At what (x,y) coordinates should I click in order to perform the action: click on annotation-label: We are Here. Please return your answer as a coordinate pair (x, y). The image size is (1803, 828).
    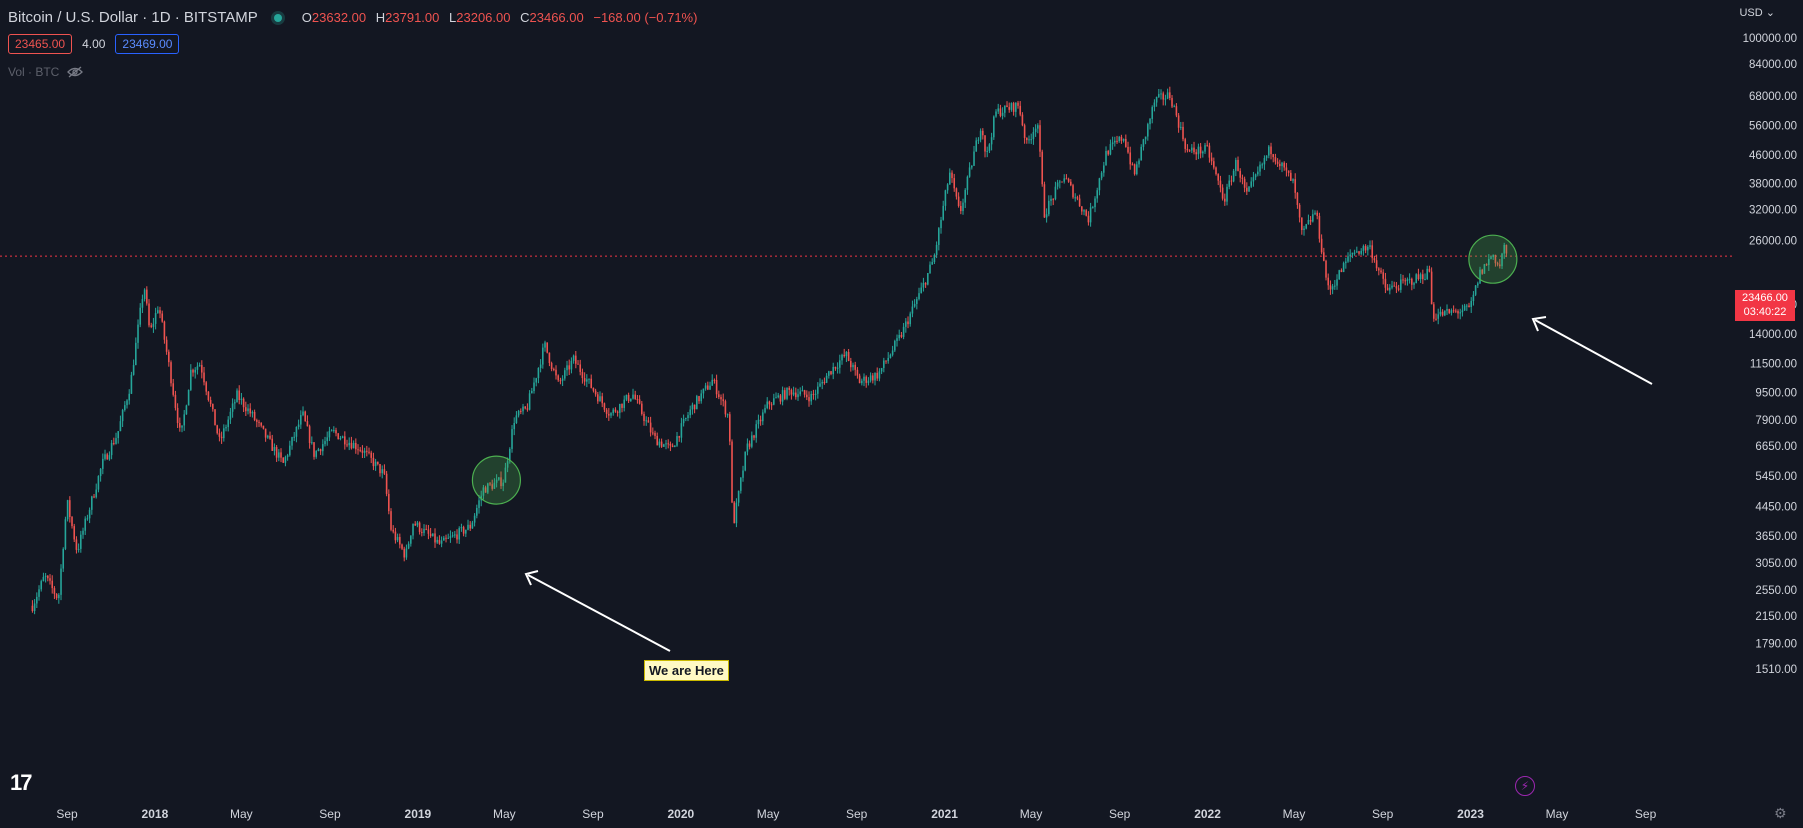
    Looking at the image, I should click on (686, 670).